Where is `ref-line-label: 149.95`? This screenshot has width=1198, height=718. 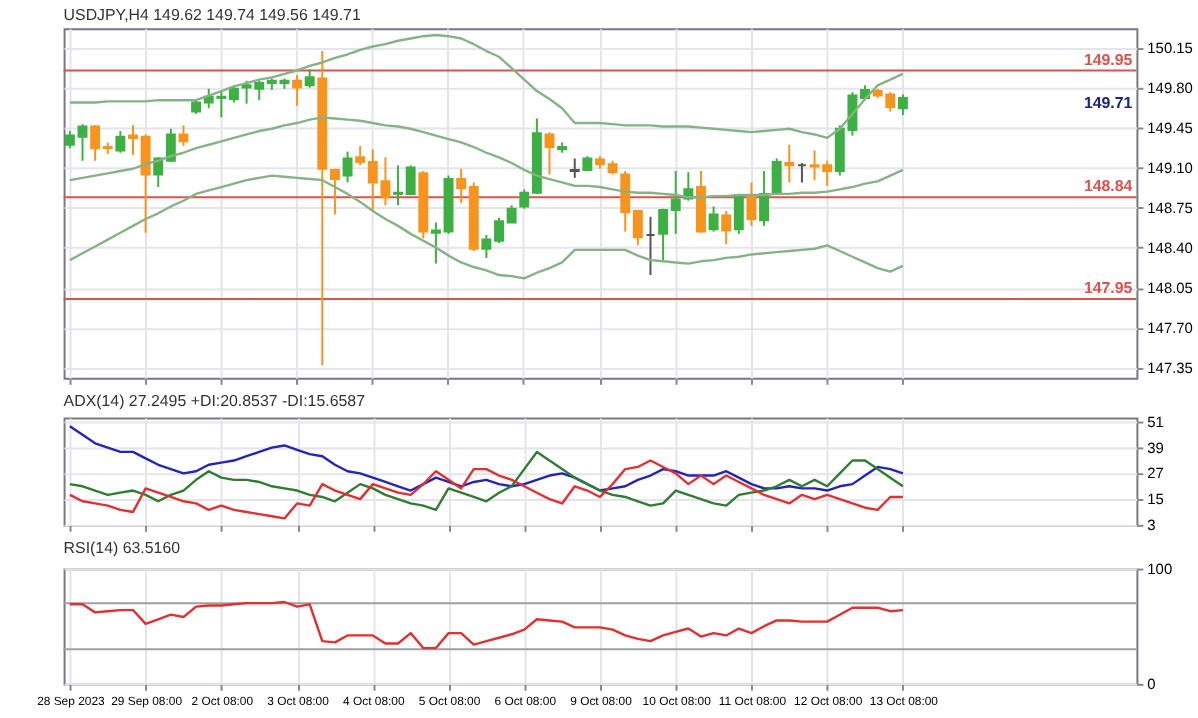
ref-line-label: 149.95 is located at coordinates (1108, 59).